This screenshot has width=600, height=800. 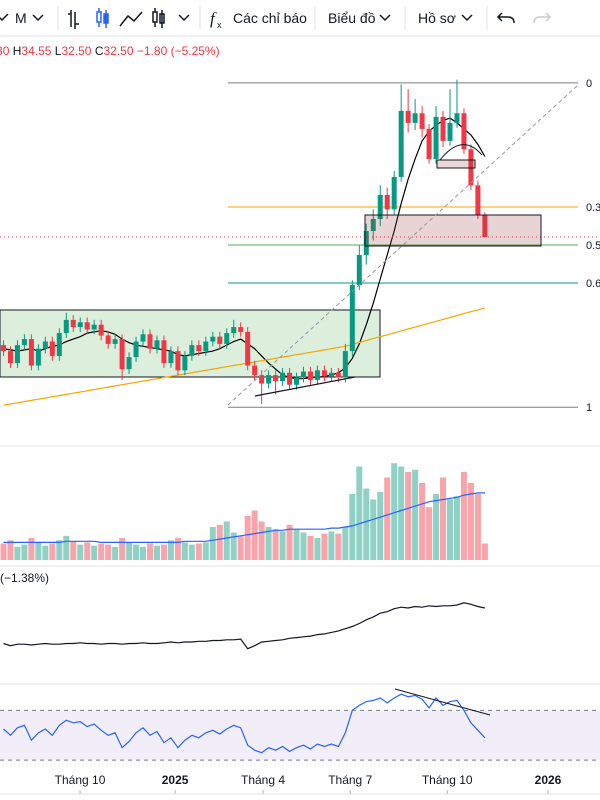 What do you see at coordinates (58, 51) in the screenshot?
I see `header-label: L` at bounding box center [58, 51].